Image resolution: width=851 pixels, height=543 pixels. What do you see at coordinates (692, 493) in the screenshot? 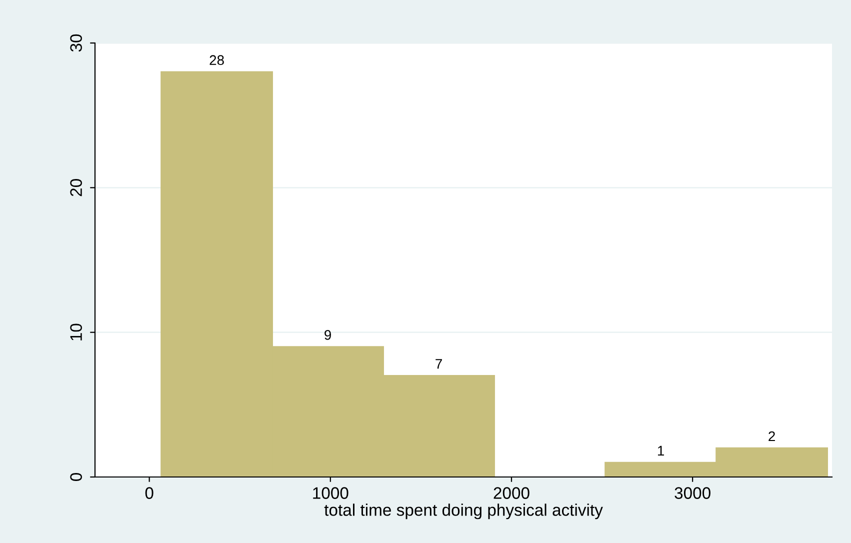
I see `x-tick-label: 3000` at bounding box center [692, 493].